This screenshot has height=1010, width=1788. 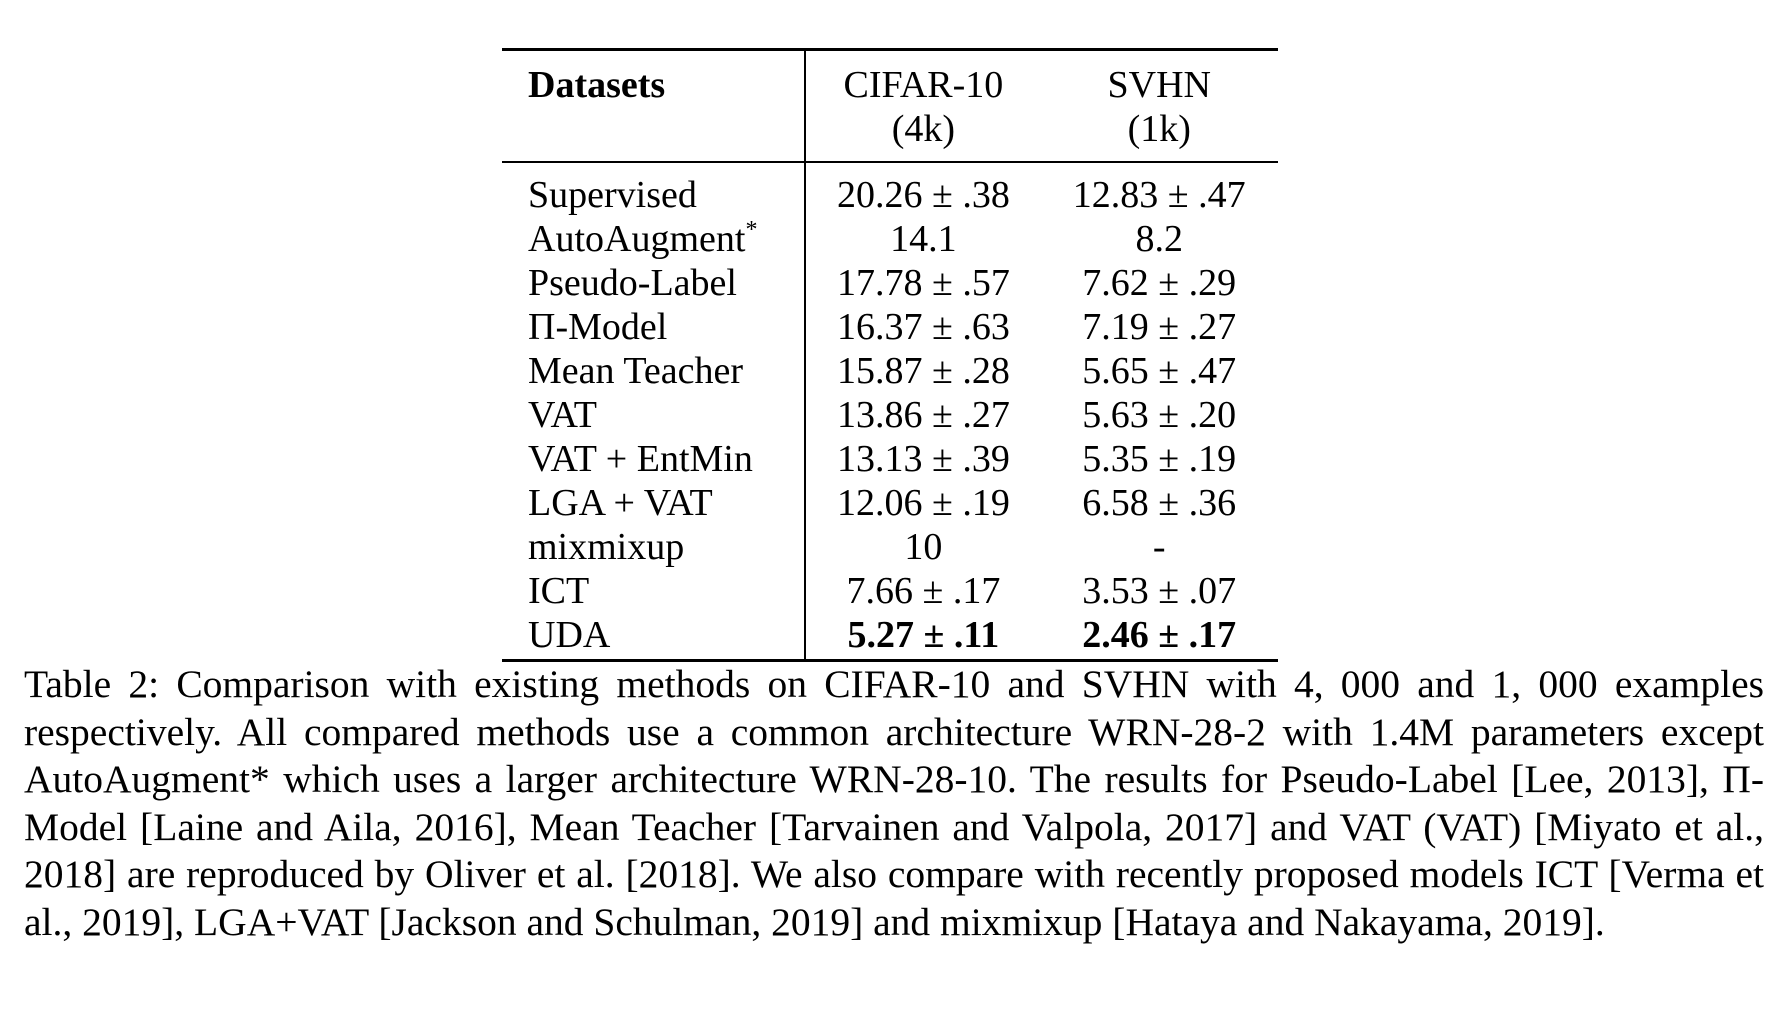 I want to click on cifar10-error-cell: 17.78 ± .57, so click(x=923, y=283).